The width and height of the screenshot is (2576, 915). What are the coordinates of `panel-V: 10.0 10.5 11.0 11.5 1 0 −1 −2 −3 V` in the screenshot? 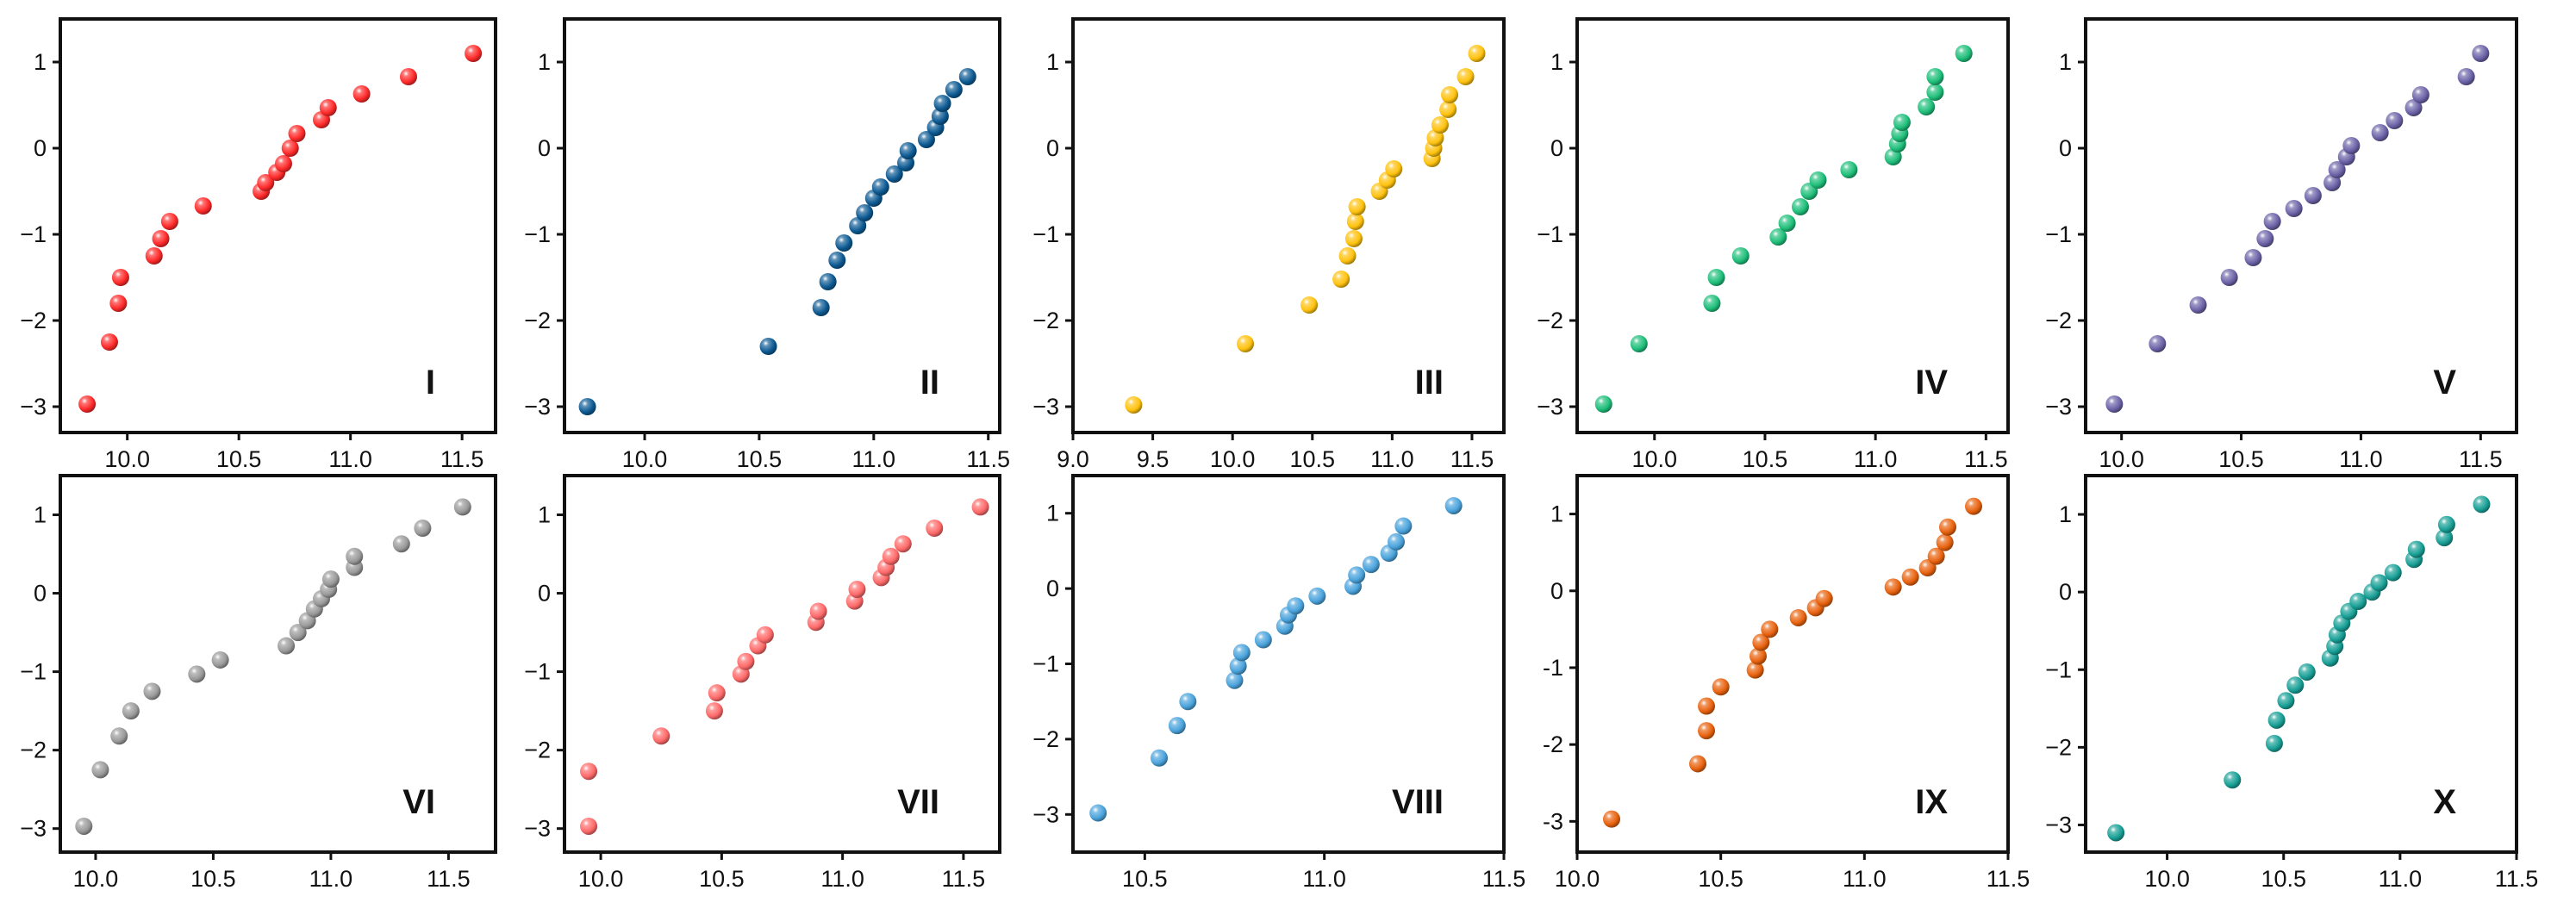 It's located at (2281, 244).